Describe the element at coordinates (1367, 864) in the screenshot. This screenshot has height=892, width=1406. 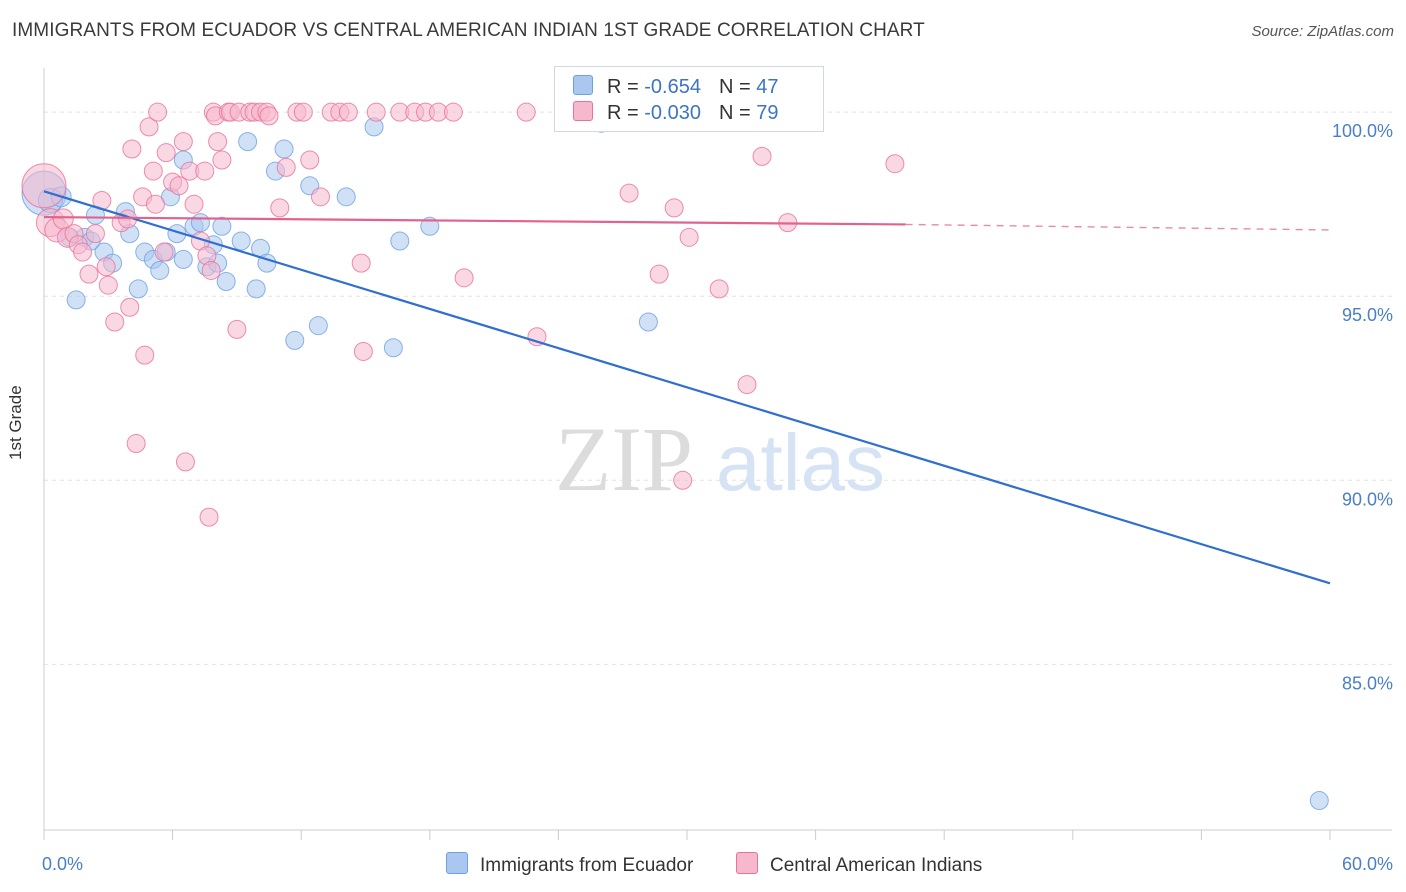
I see `x-tick-label: 60.0%` at that location.